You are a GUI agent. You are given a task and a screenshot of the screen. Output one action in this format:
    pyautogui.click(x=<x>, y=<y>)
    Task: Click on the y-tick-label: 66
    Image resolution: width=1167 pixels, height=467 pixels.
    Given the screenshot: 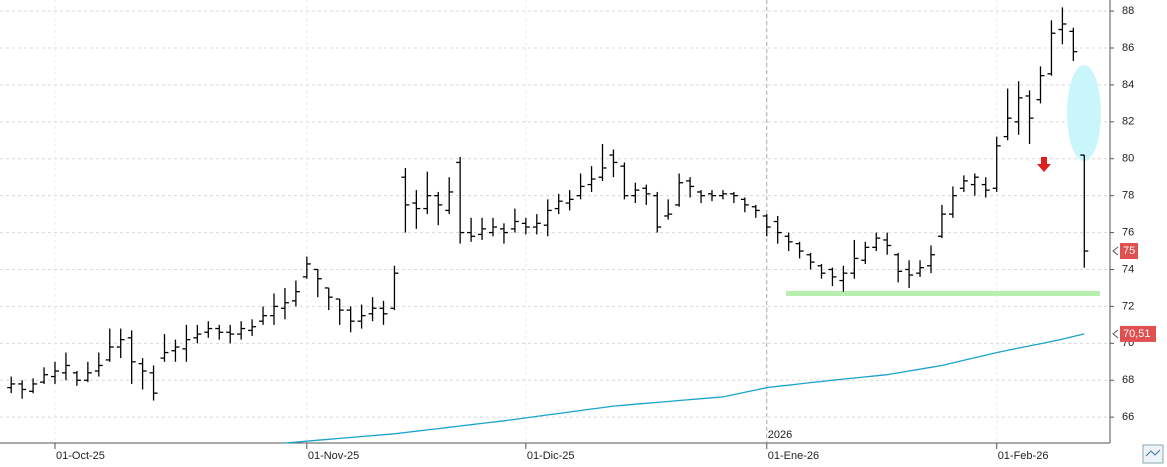 What is the action you would take?
    pyautogui.click(x=1128, y=417)
    